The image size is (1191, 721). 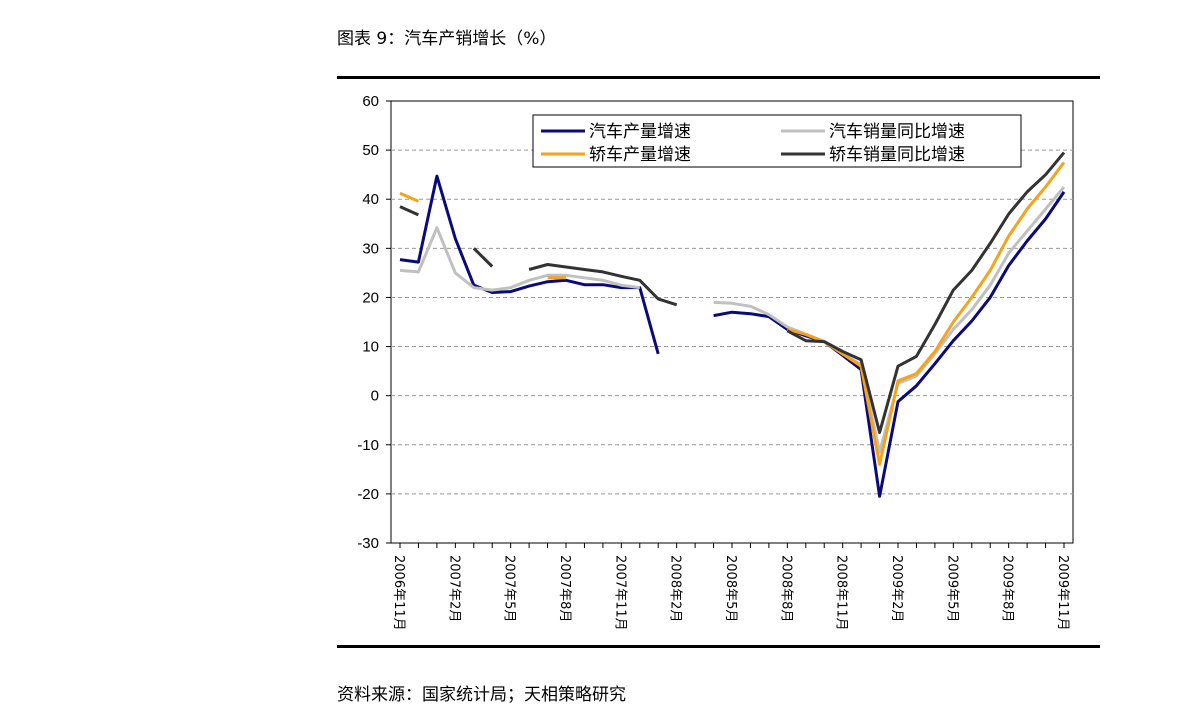 I want to click on legend-box, so click(x=777, y=141).